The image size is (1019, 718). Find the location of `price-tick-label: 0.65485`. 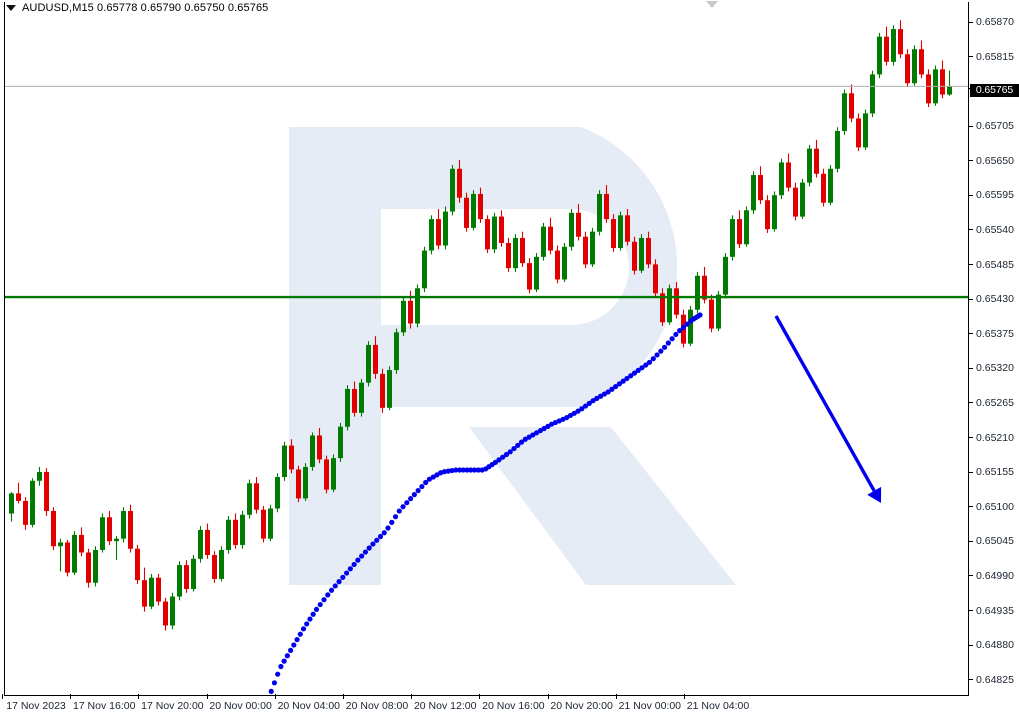

price-tick-label: 0.65485 is located at coordinates (995, 264).